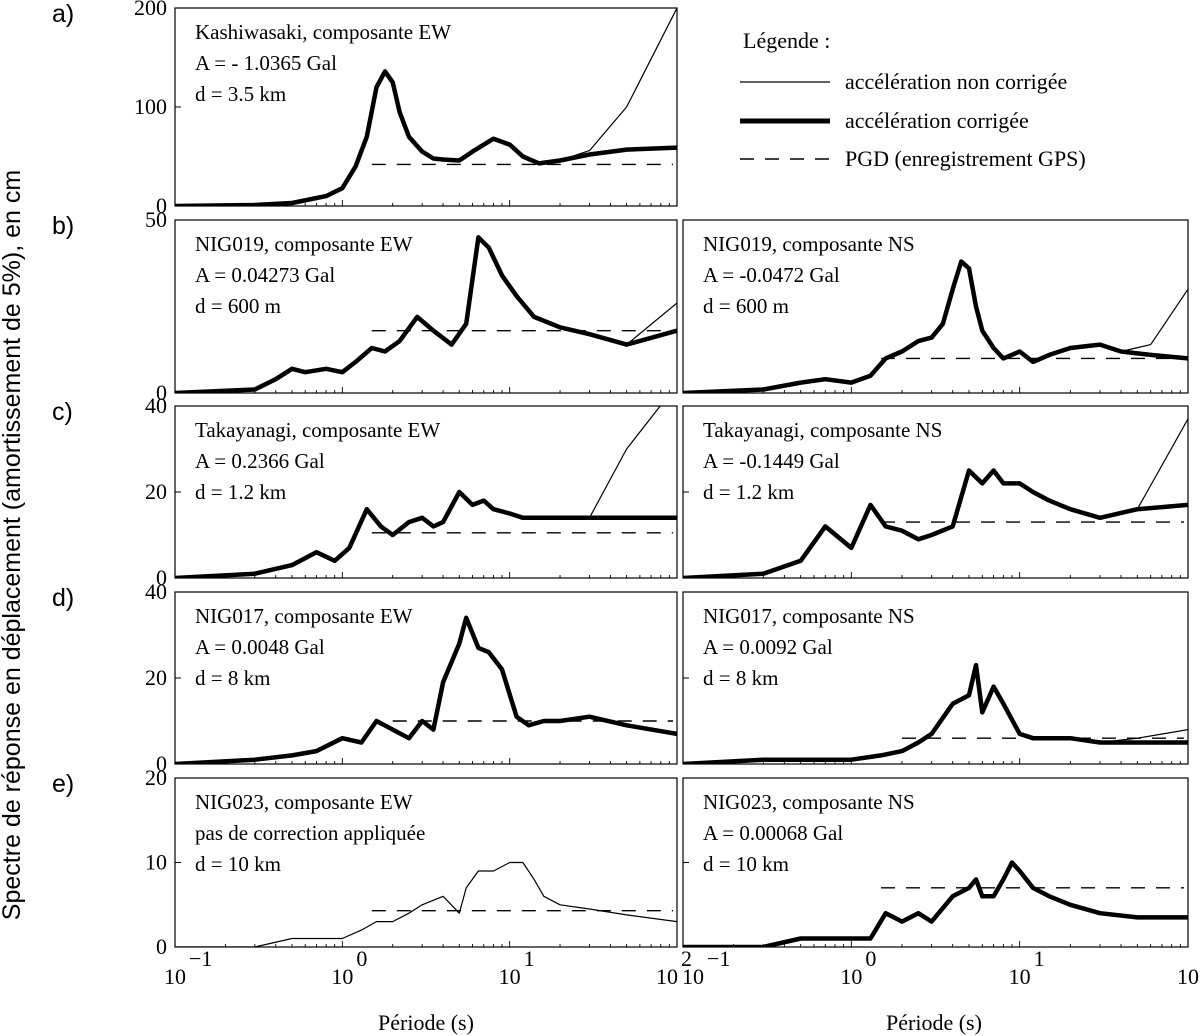  What do you see at coordinates (304, 244) in the screenshot?
I see `station-name: NIG019, composante EW` at bounding box center [304, 244].